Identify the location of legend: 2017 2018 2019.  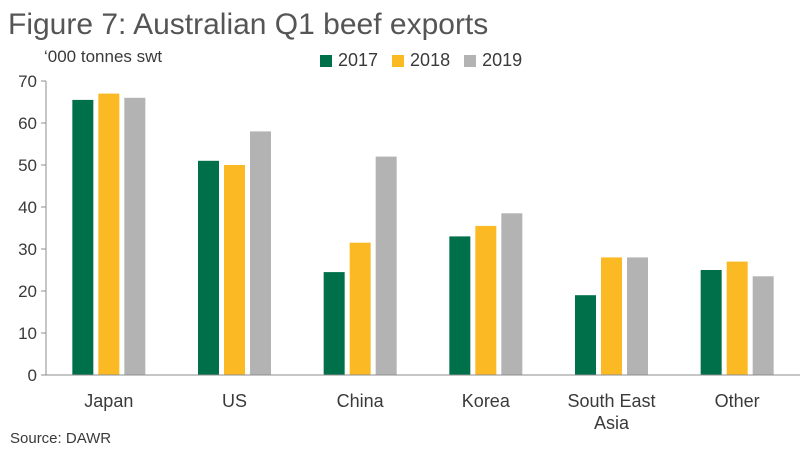
(421, 60).